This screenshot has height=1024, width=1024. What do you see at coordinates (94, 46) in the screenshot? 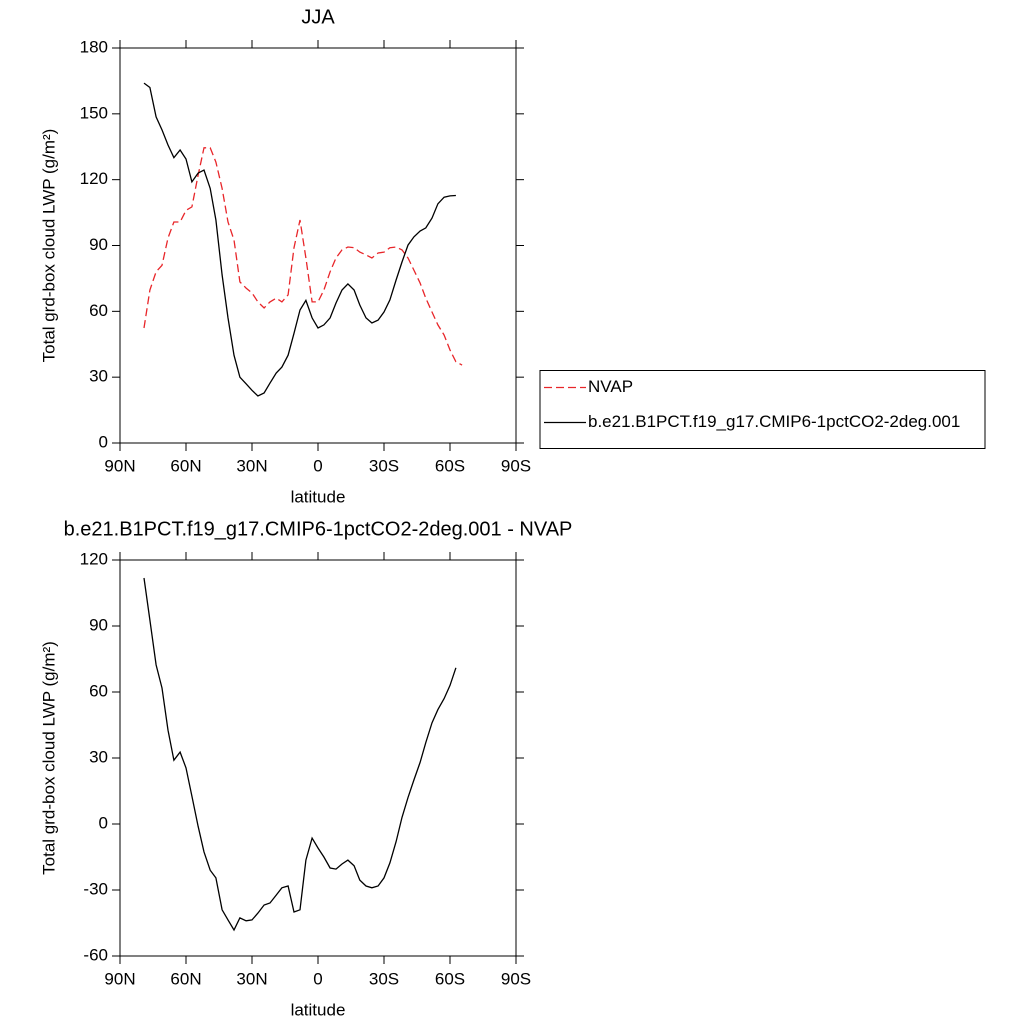
I see `y-tick-label: 180` at bounding box center [94, 46].